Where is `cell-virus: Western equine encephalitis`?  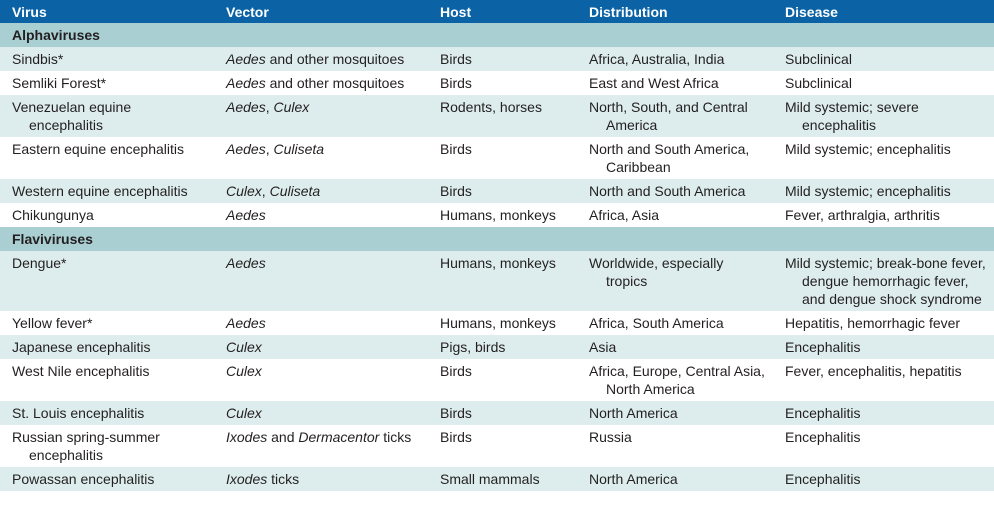 cell-virus: Western equine encephalitis is located at coordinates (107, 191).